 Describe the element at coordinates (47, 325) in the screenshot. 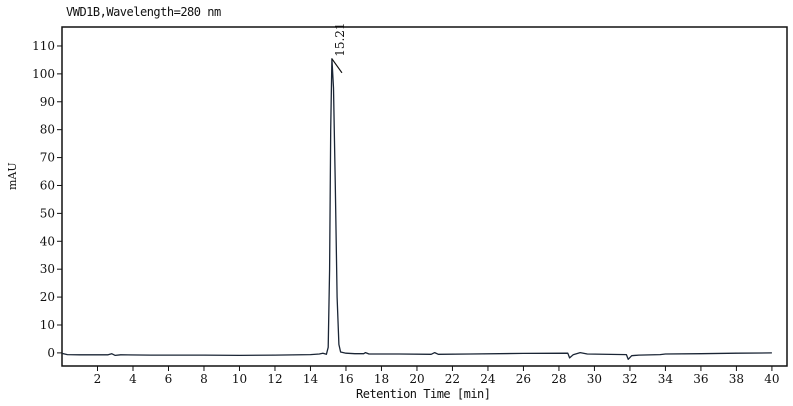

I see `y-tick-label: 10` at that location.